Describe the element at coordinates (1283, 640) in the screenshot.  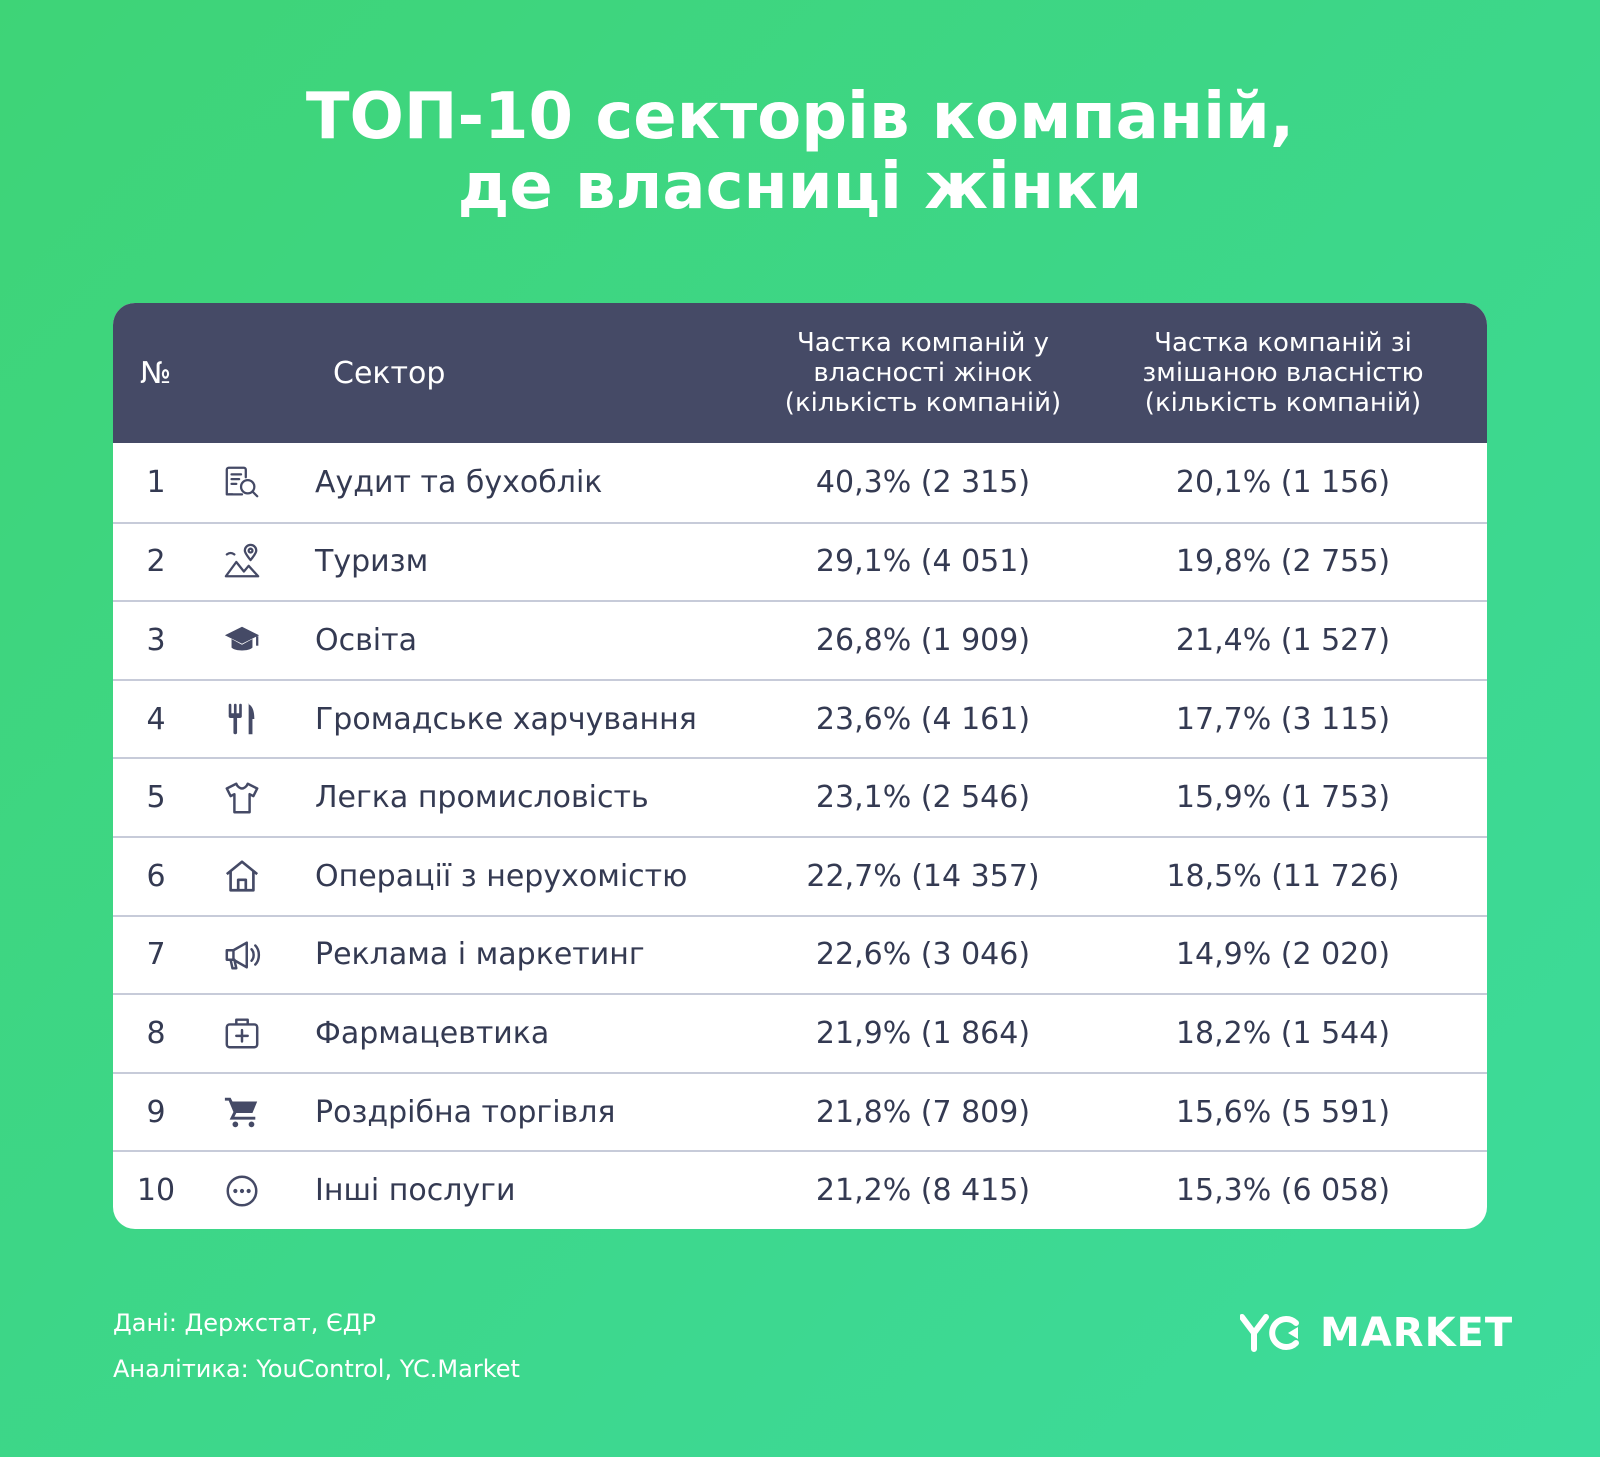
I see `row-mixed-share: 21,4% (1 527)` at that location.